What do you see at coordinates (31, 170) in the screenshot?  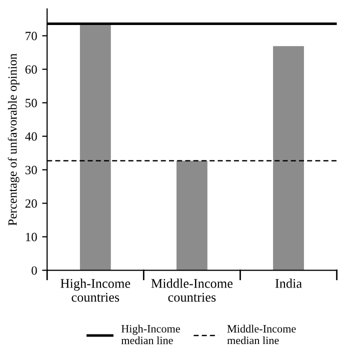 I see `y-tick-label: 30` at bounding box center [31, 170].